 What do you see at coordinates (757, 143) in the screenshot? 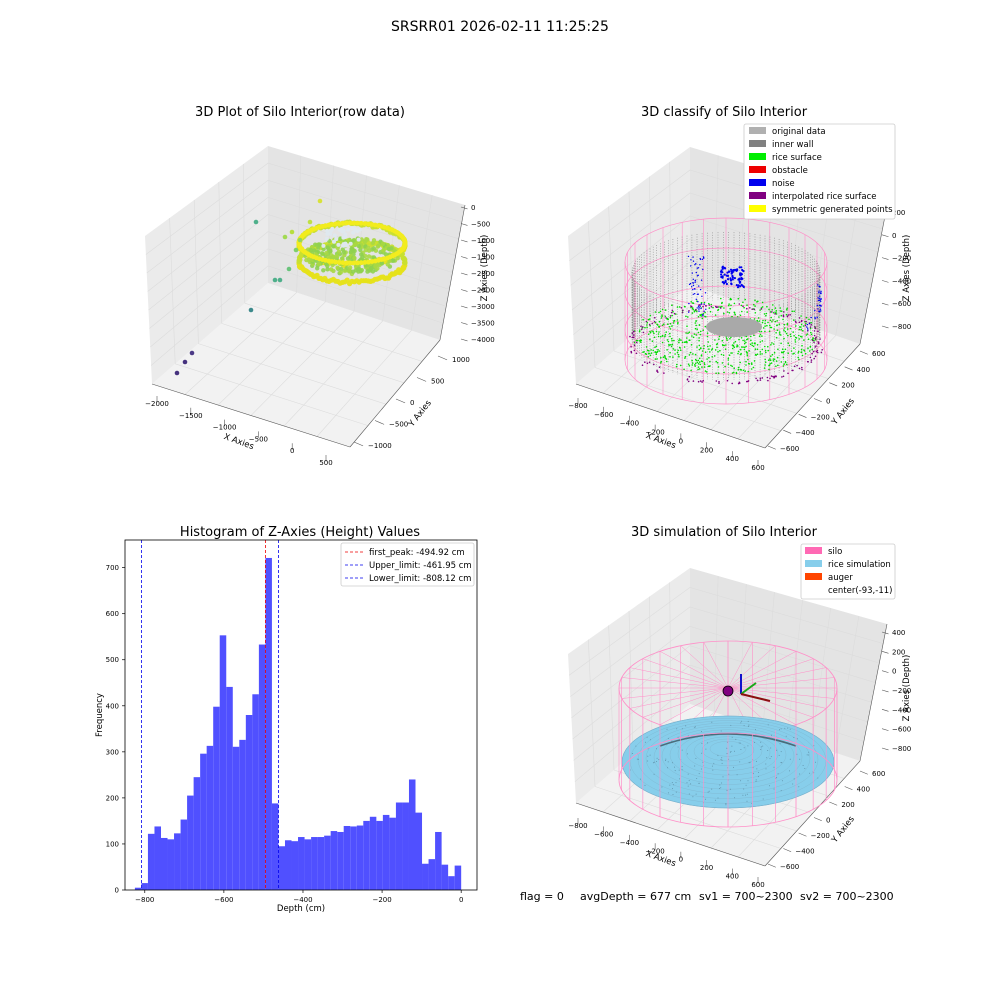
I see `cls-legend-swatch` at bounding box center [757, 143].